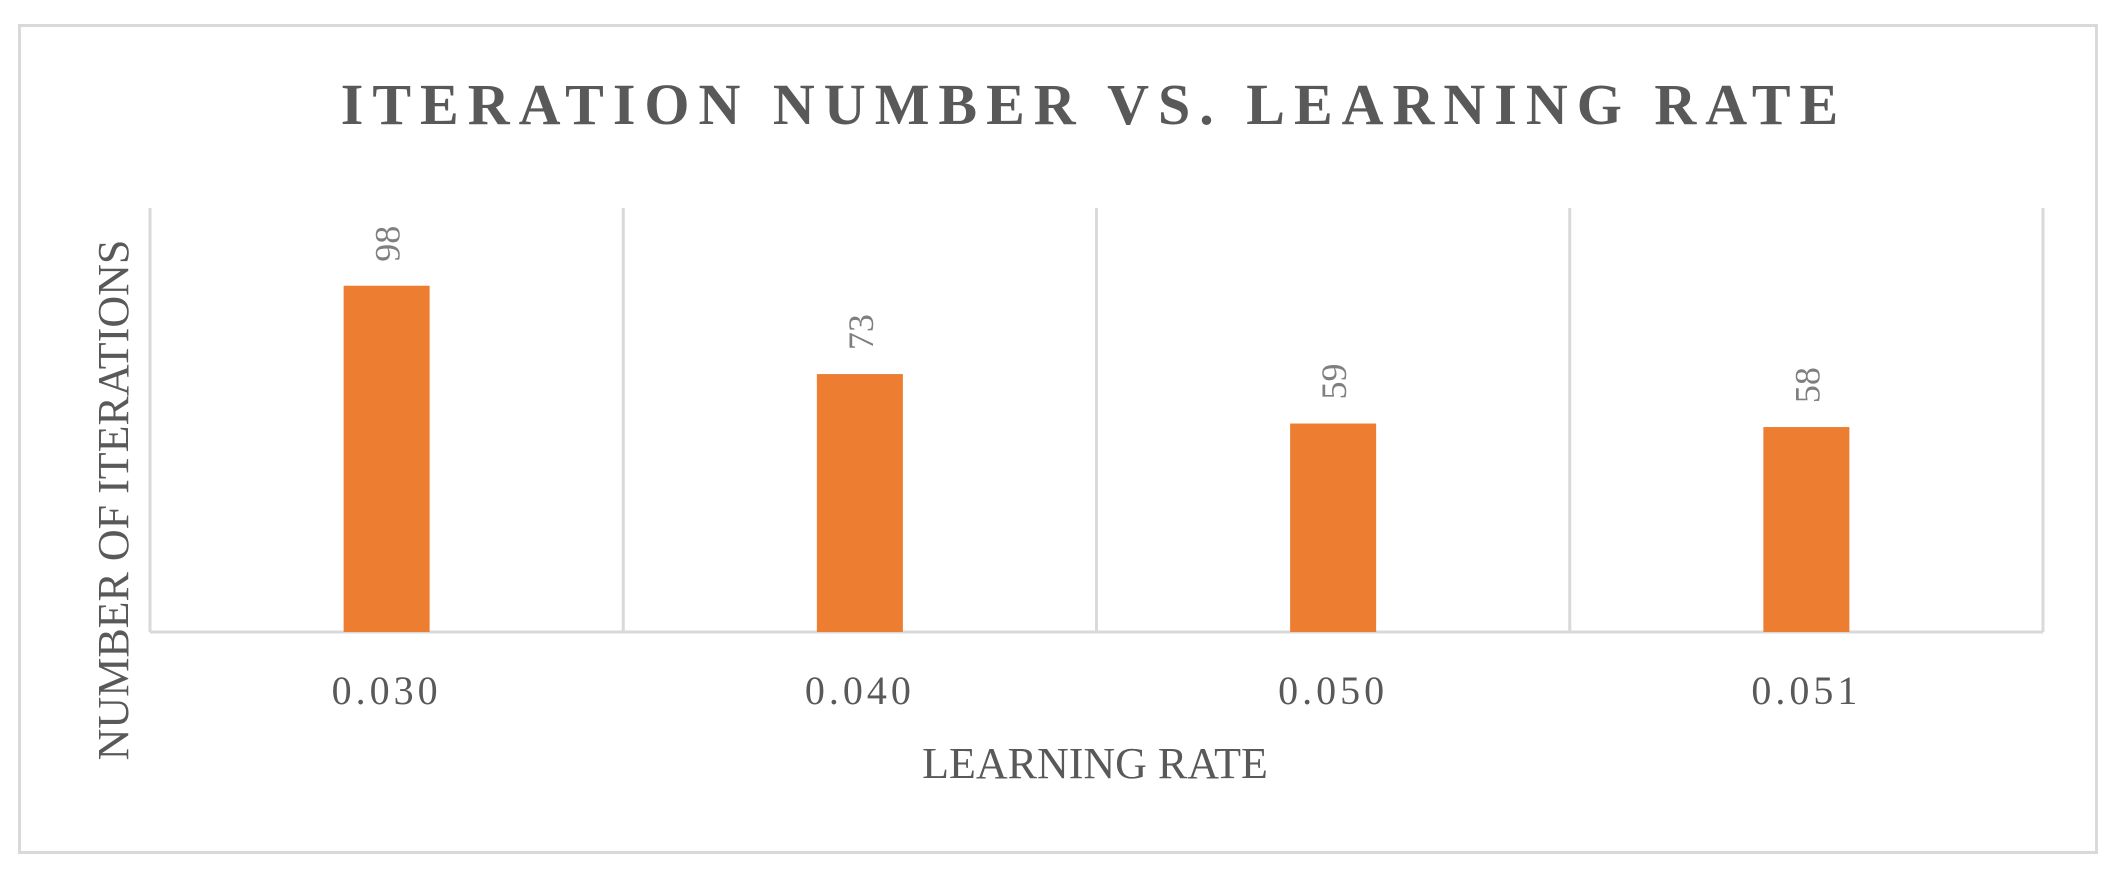 This screenshot has width=2114, height=878. Describe the element at coordinates (1333, 690) in the screenshot. I see `x-tick-label: 0.050` at that location.